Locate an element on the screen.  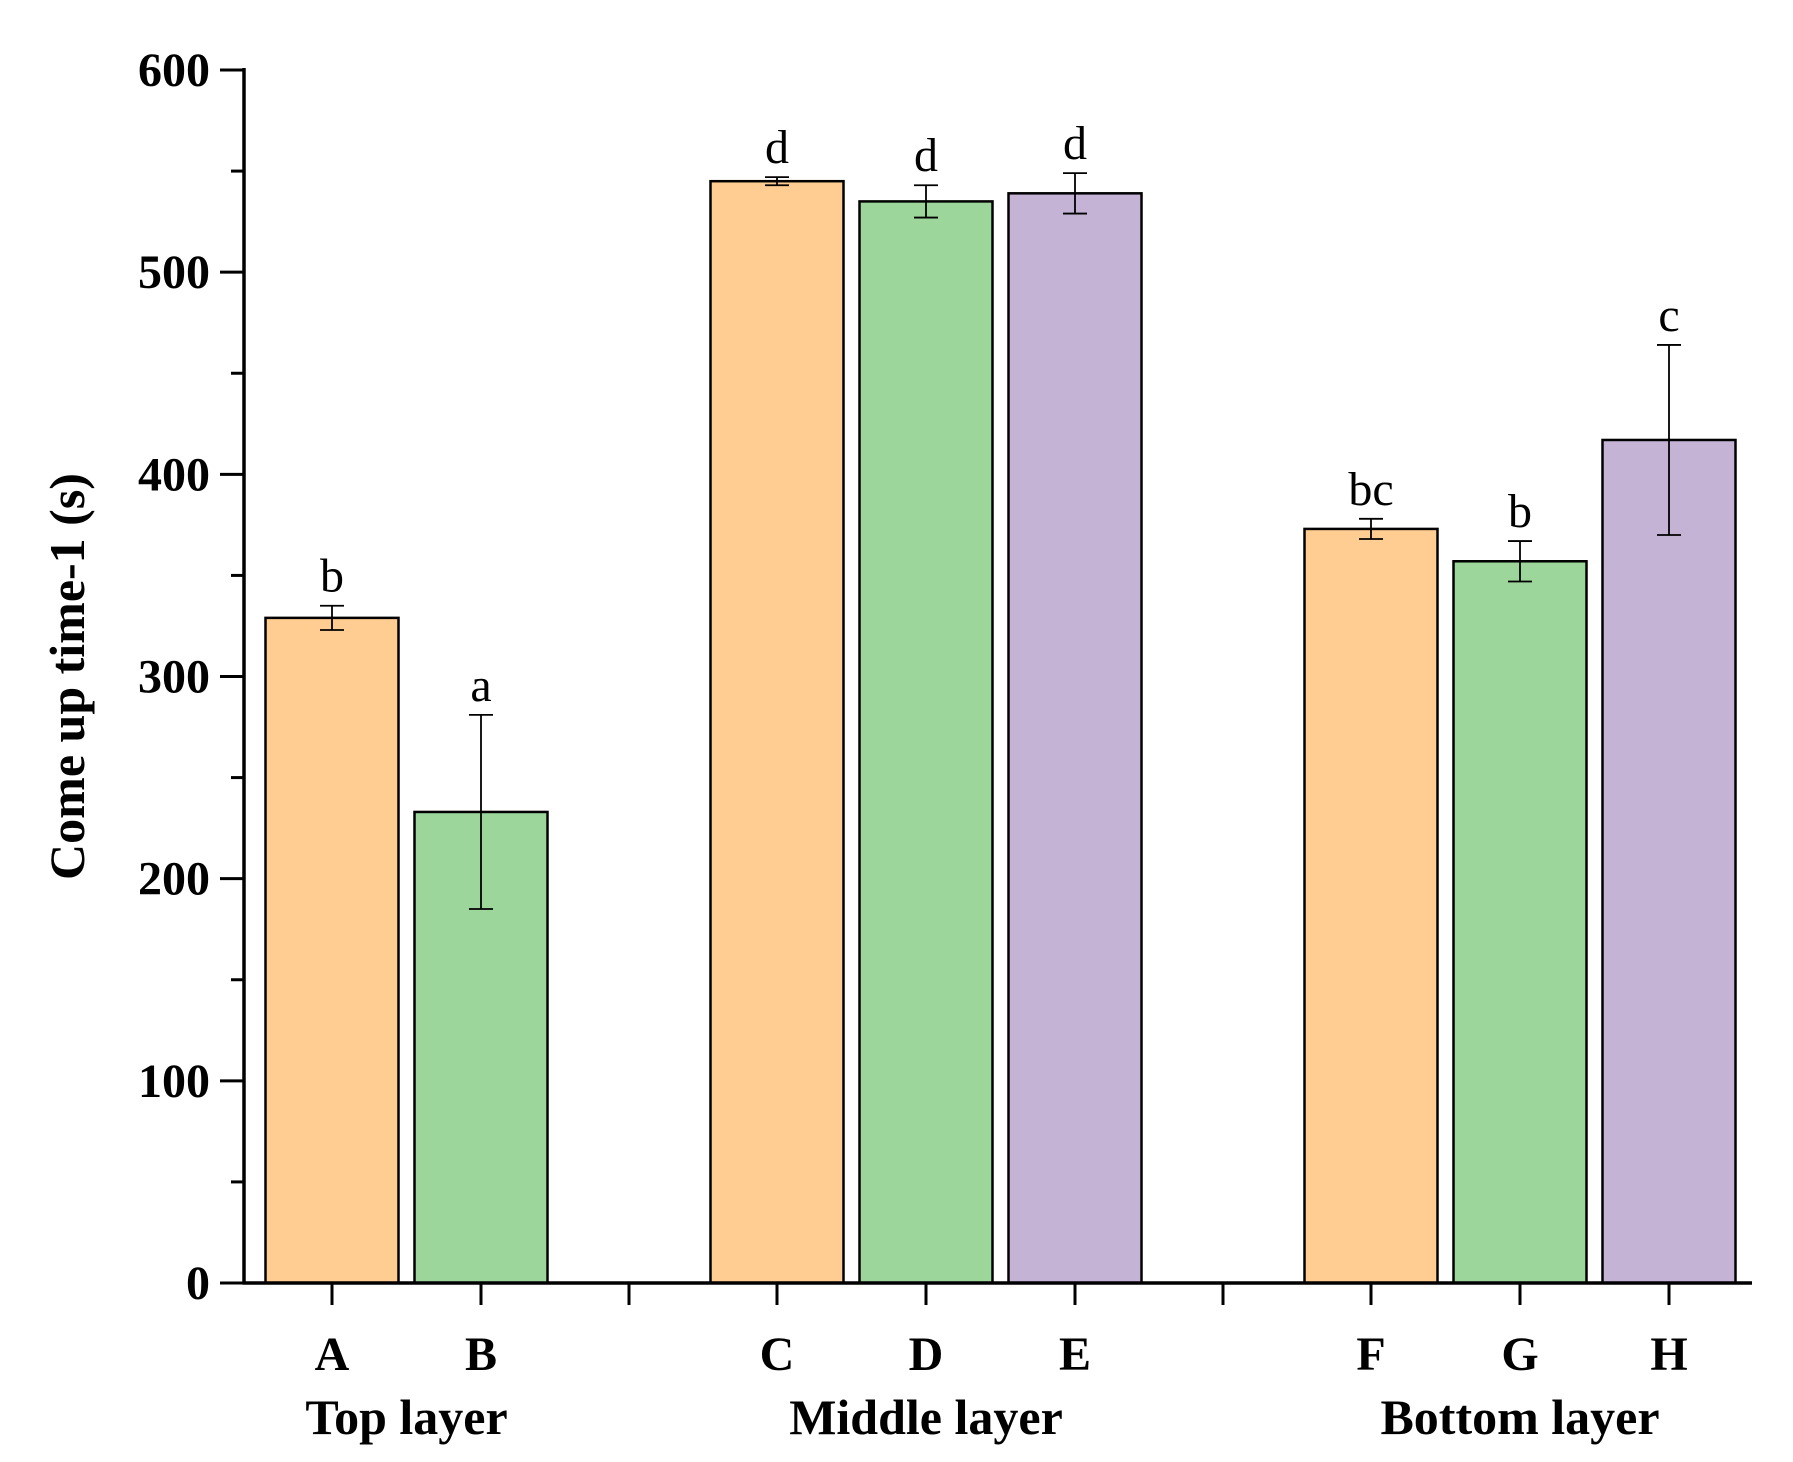
y-tick-label-400: 400 is located at coordinates (174, 474).